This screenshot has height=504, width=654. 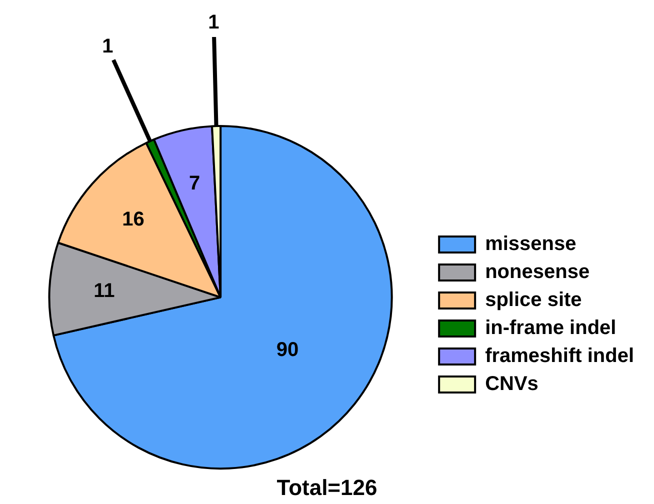 What do you see at coordinates (550, 328) in the screenshot?
I see `legend-label: in-frame indel` at bounding box center [550, 328].